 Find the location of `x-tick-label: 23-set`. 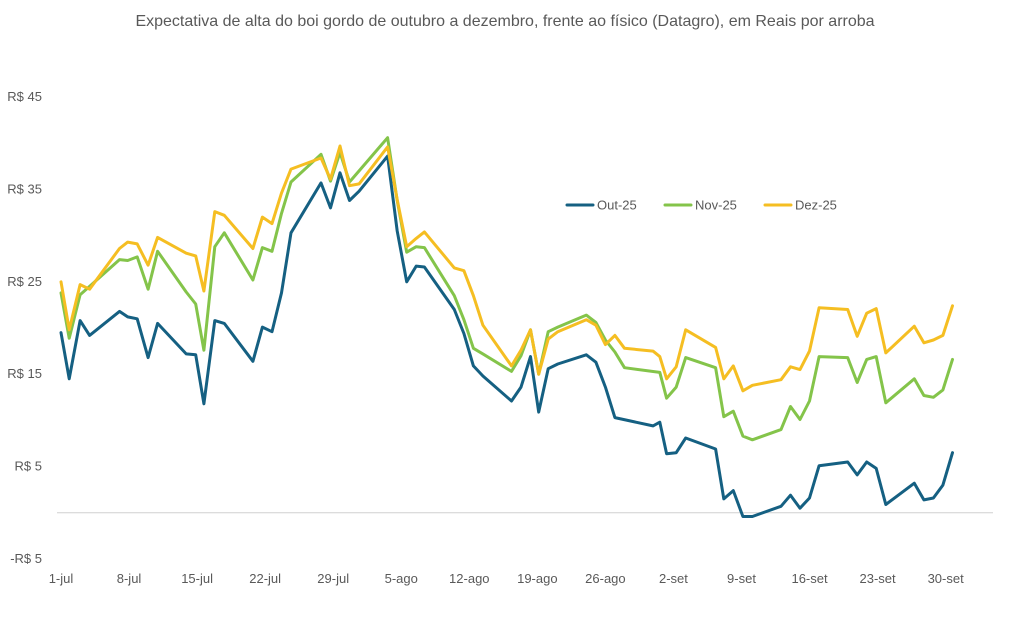

x-tick-label: 23-set is located at coordinates (878, 578).